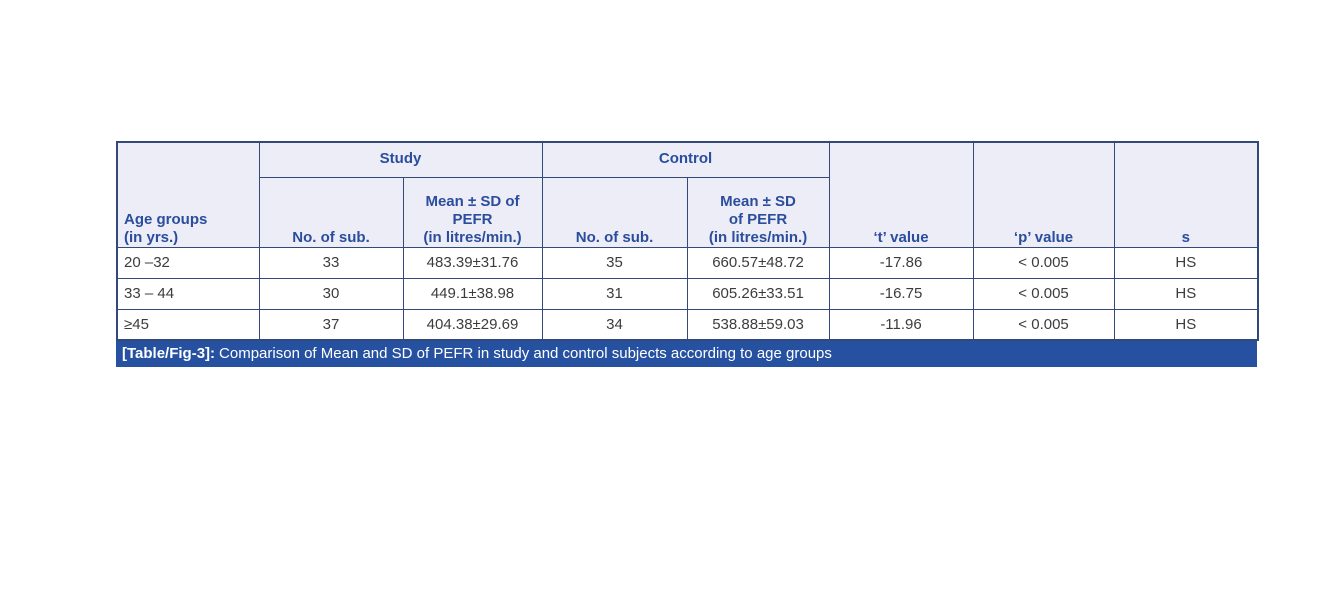 Image resolution: width=1341 pixels, height=605 pixels. I want to click on header-no-of-sub-control: No. of sub., so click(614, 212).